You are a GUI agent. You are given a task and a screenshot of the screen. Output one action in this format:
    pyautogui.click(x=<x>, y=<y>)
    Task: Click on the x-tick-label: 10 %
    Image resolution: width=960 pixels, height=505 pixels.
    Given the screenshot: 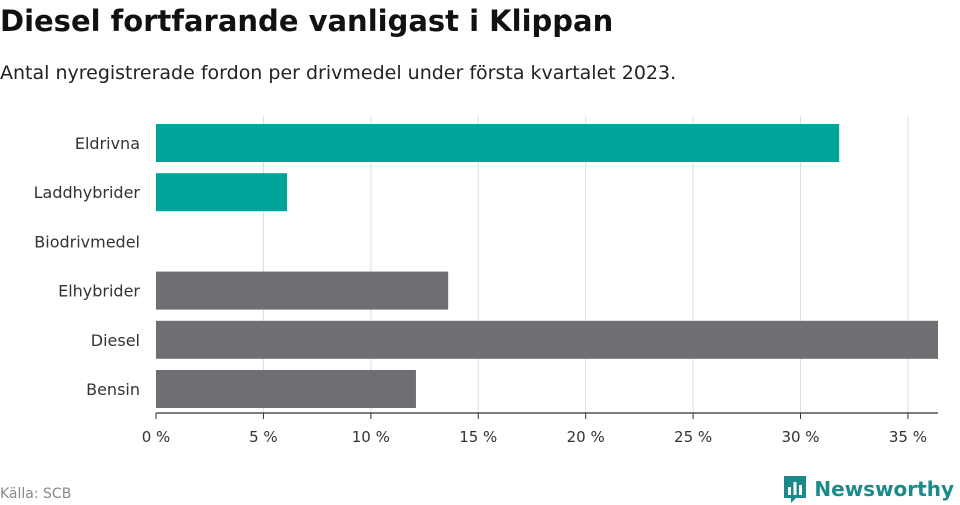 What is the action you would take?
    pyautogui.click(x=371, y=437)
    